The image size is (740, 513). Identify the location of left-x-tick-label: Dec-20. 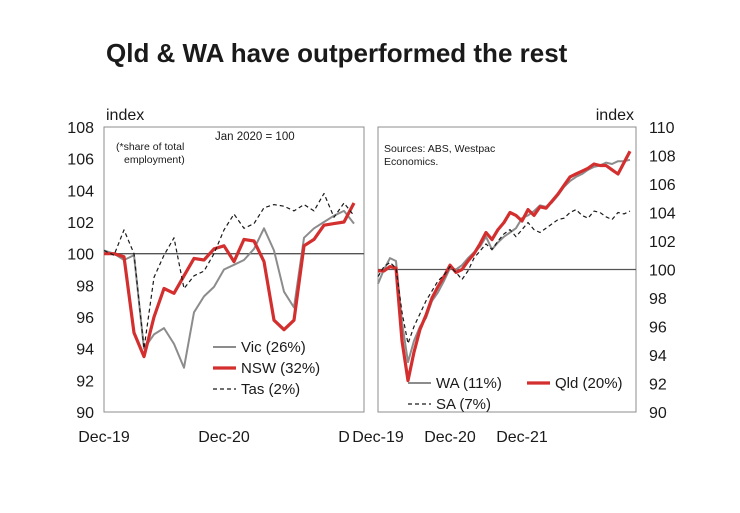
(224, 437).